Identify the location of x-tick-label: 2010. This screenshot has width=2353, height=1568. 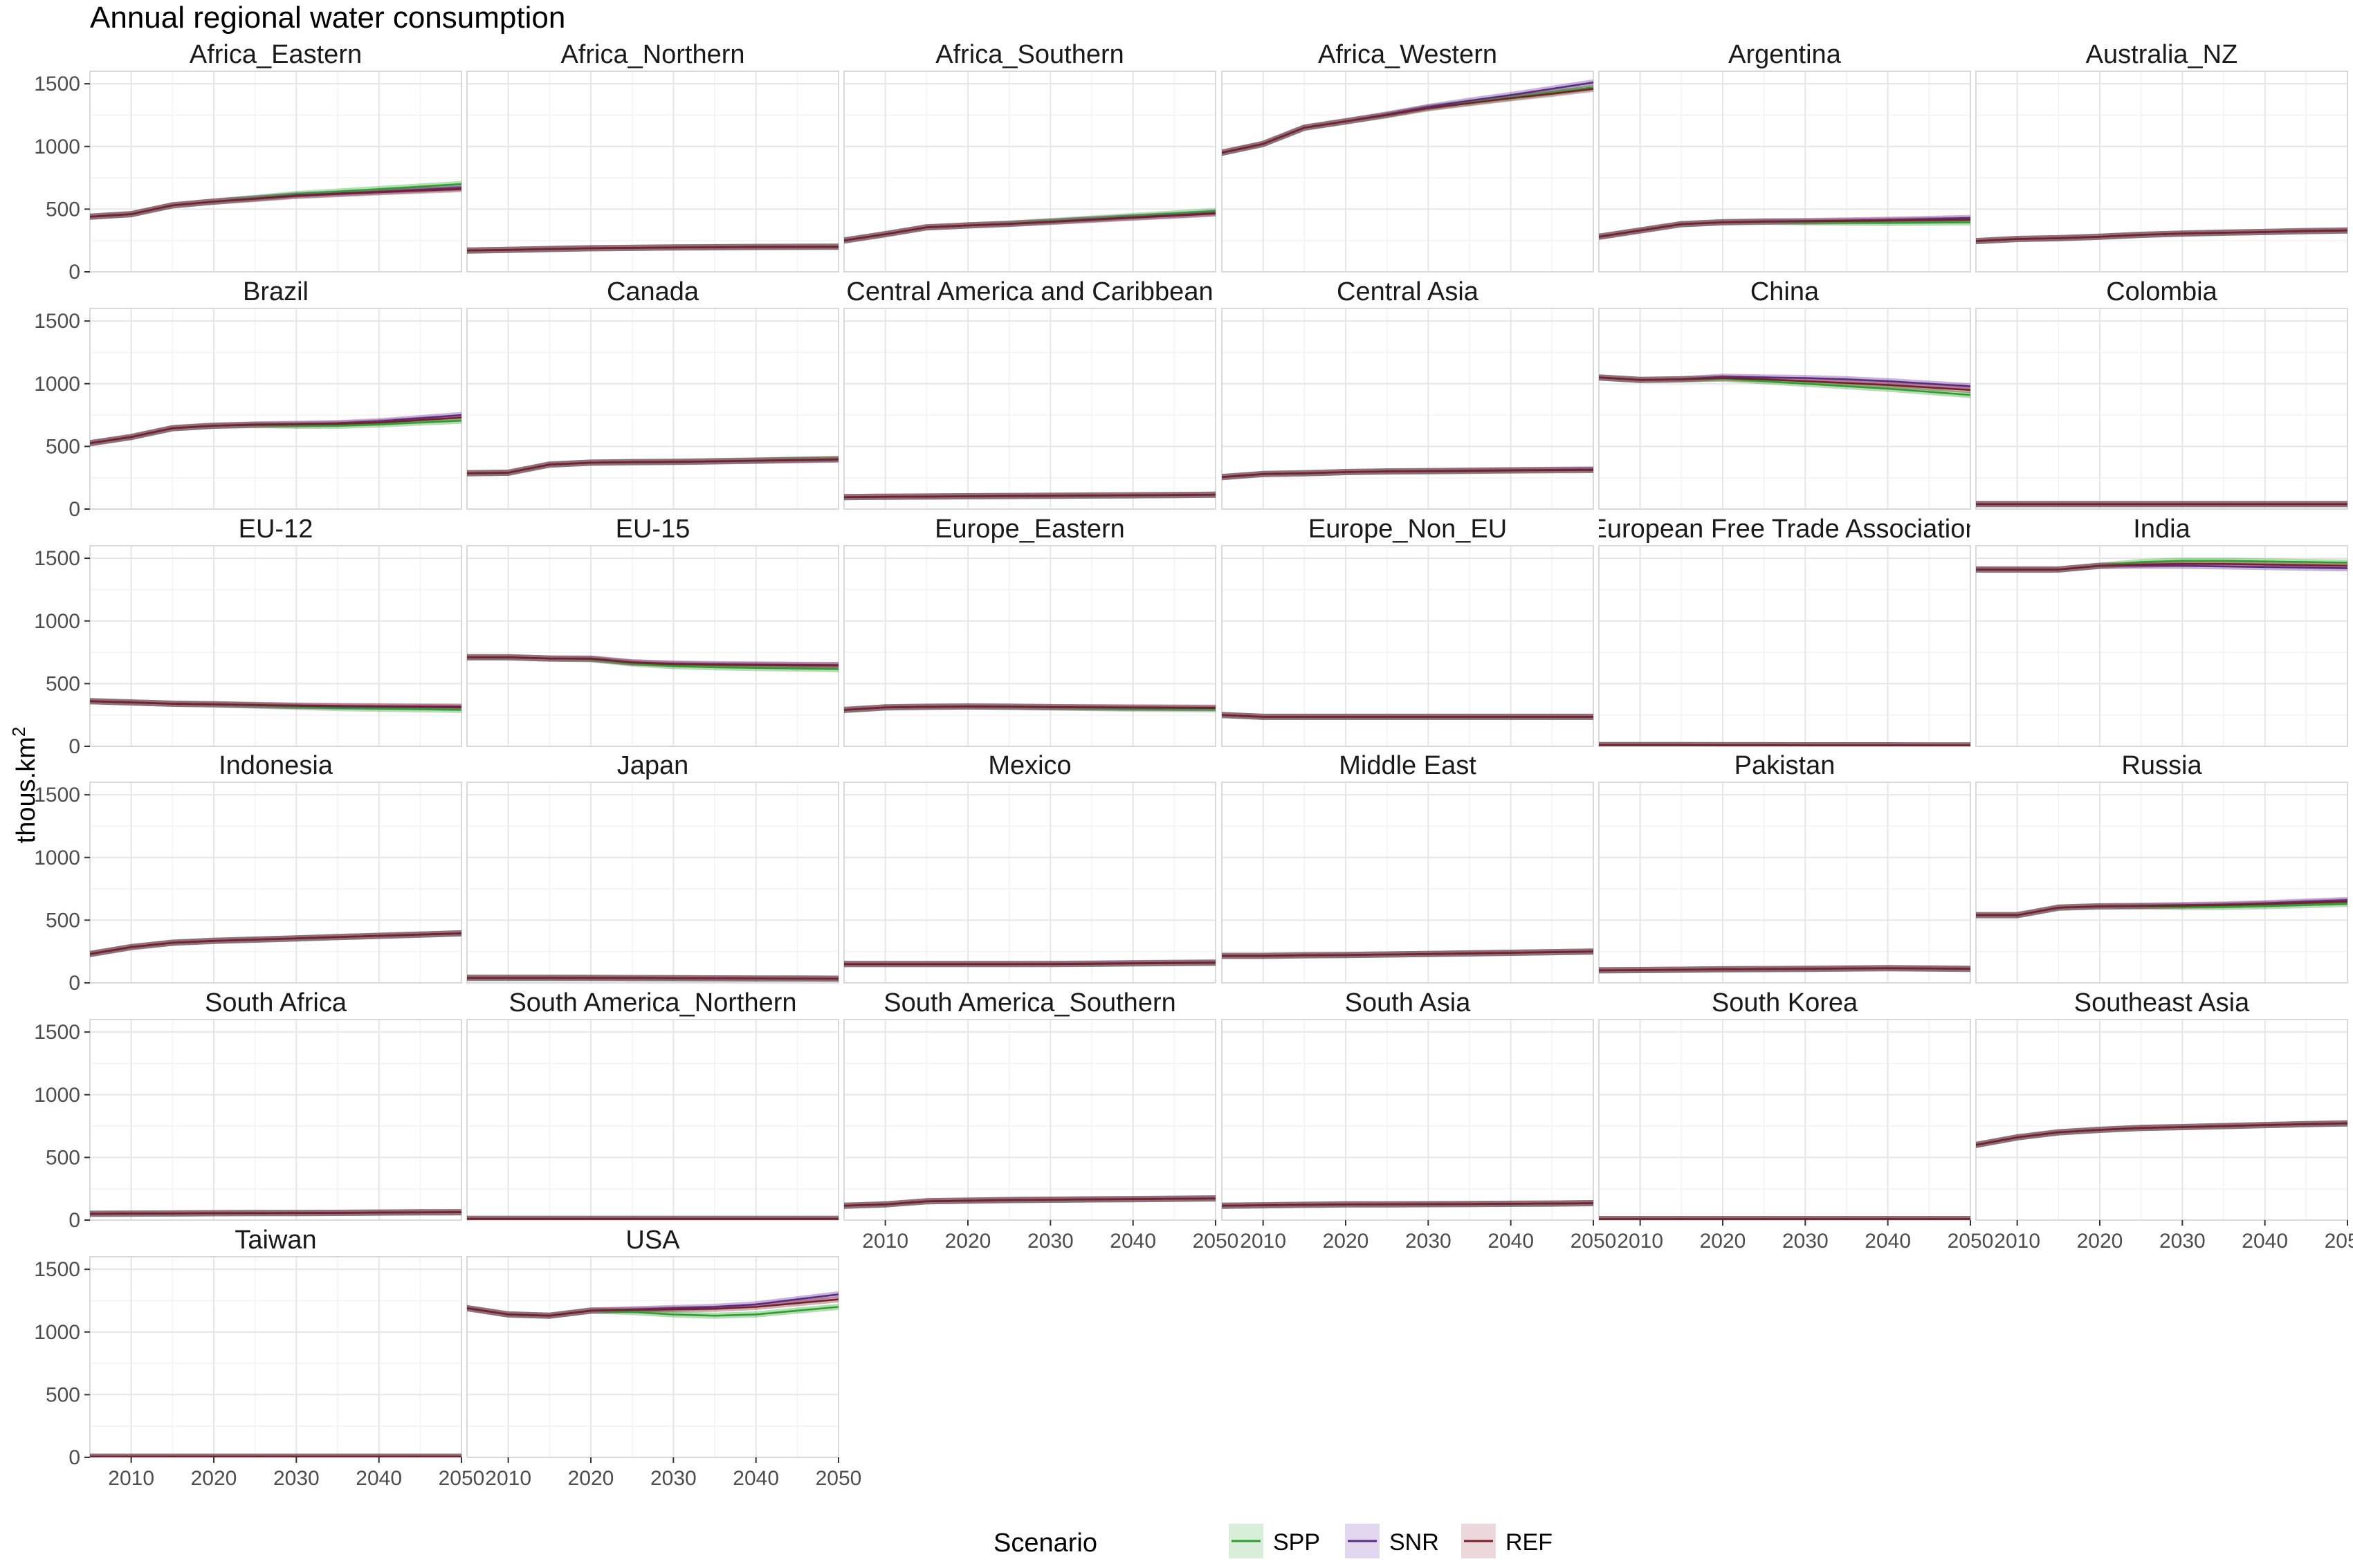
(2017, 1241).